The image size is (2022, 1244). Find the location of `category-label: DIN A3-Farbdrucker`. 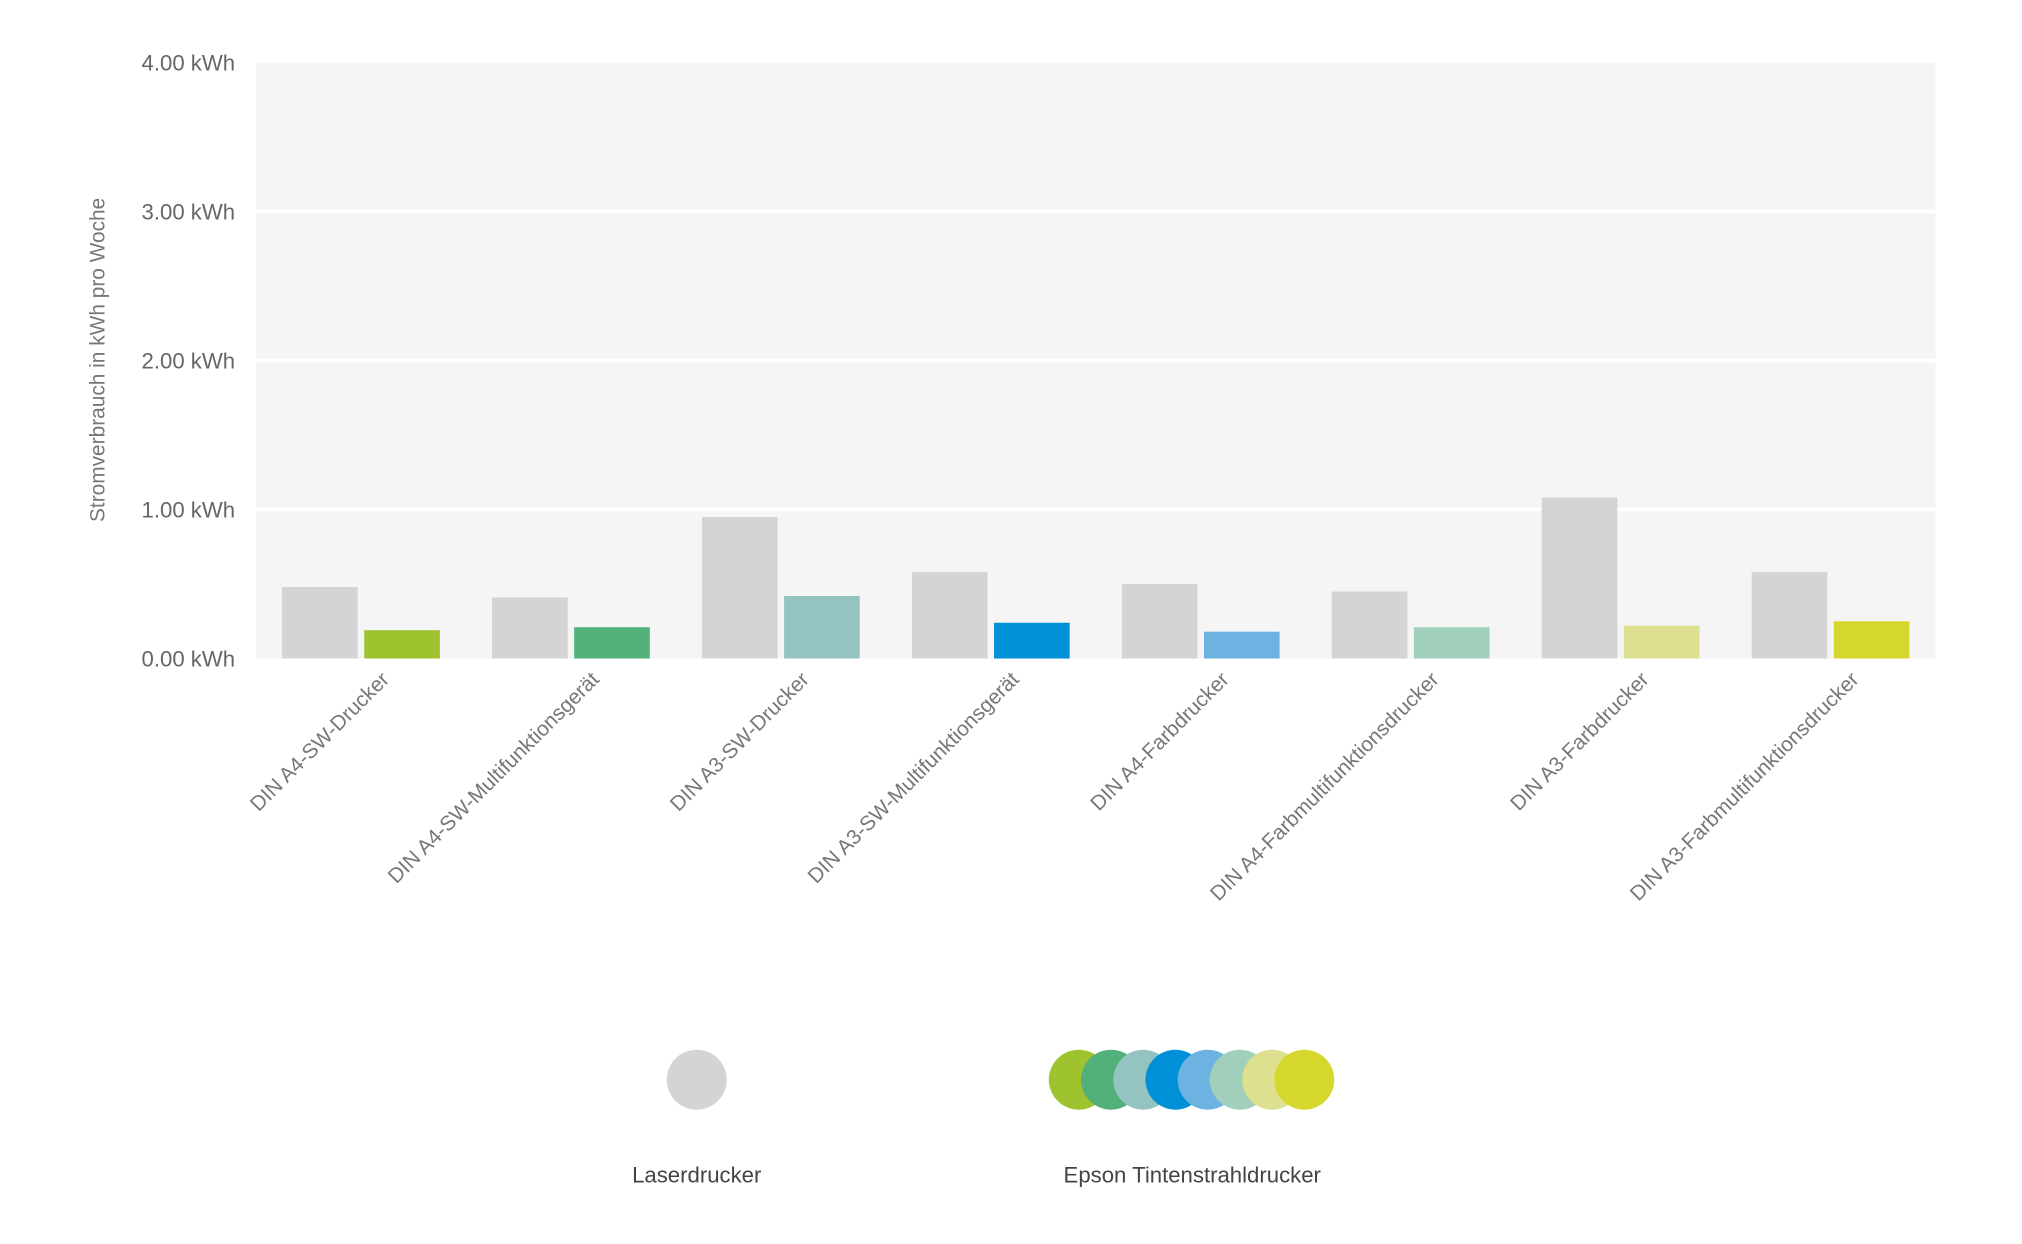

category-label: DIN A3-Farbdrucker is located at coordinates (1579, 741).